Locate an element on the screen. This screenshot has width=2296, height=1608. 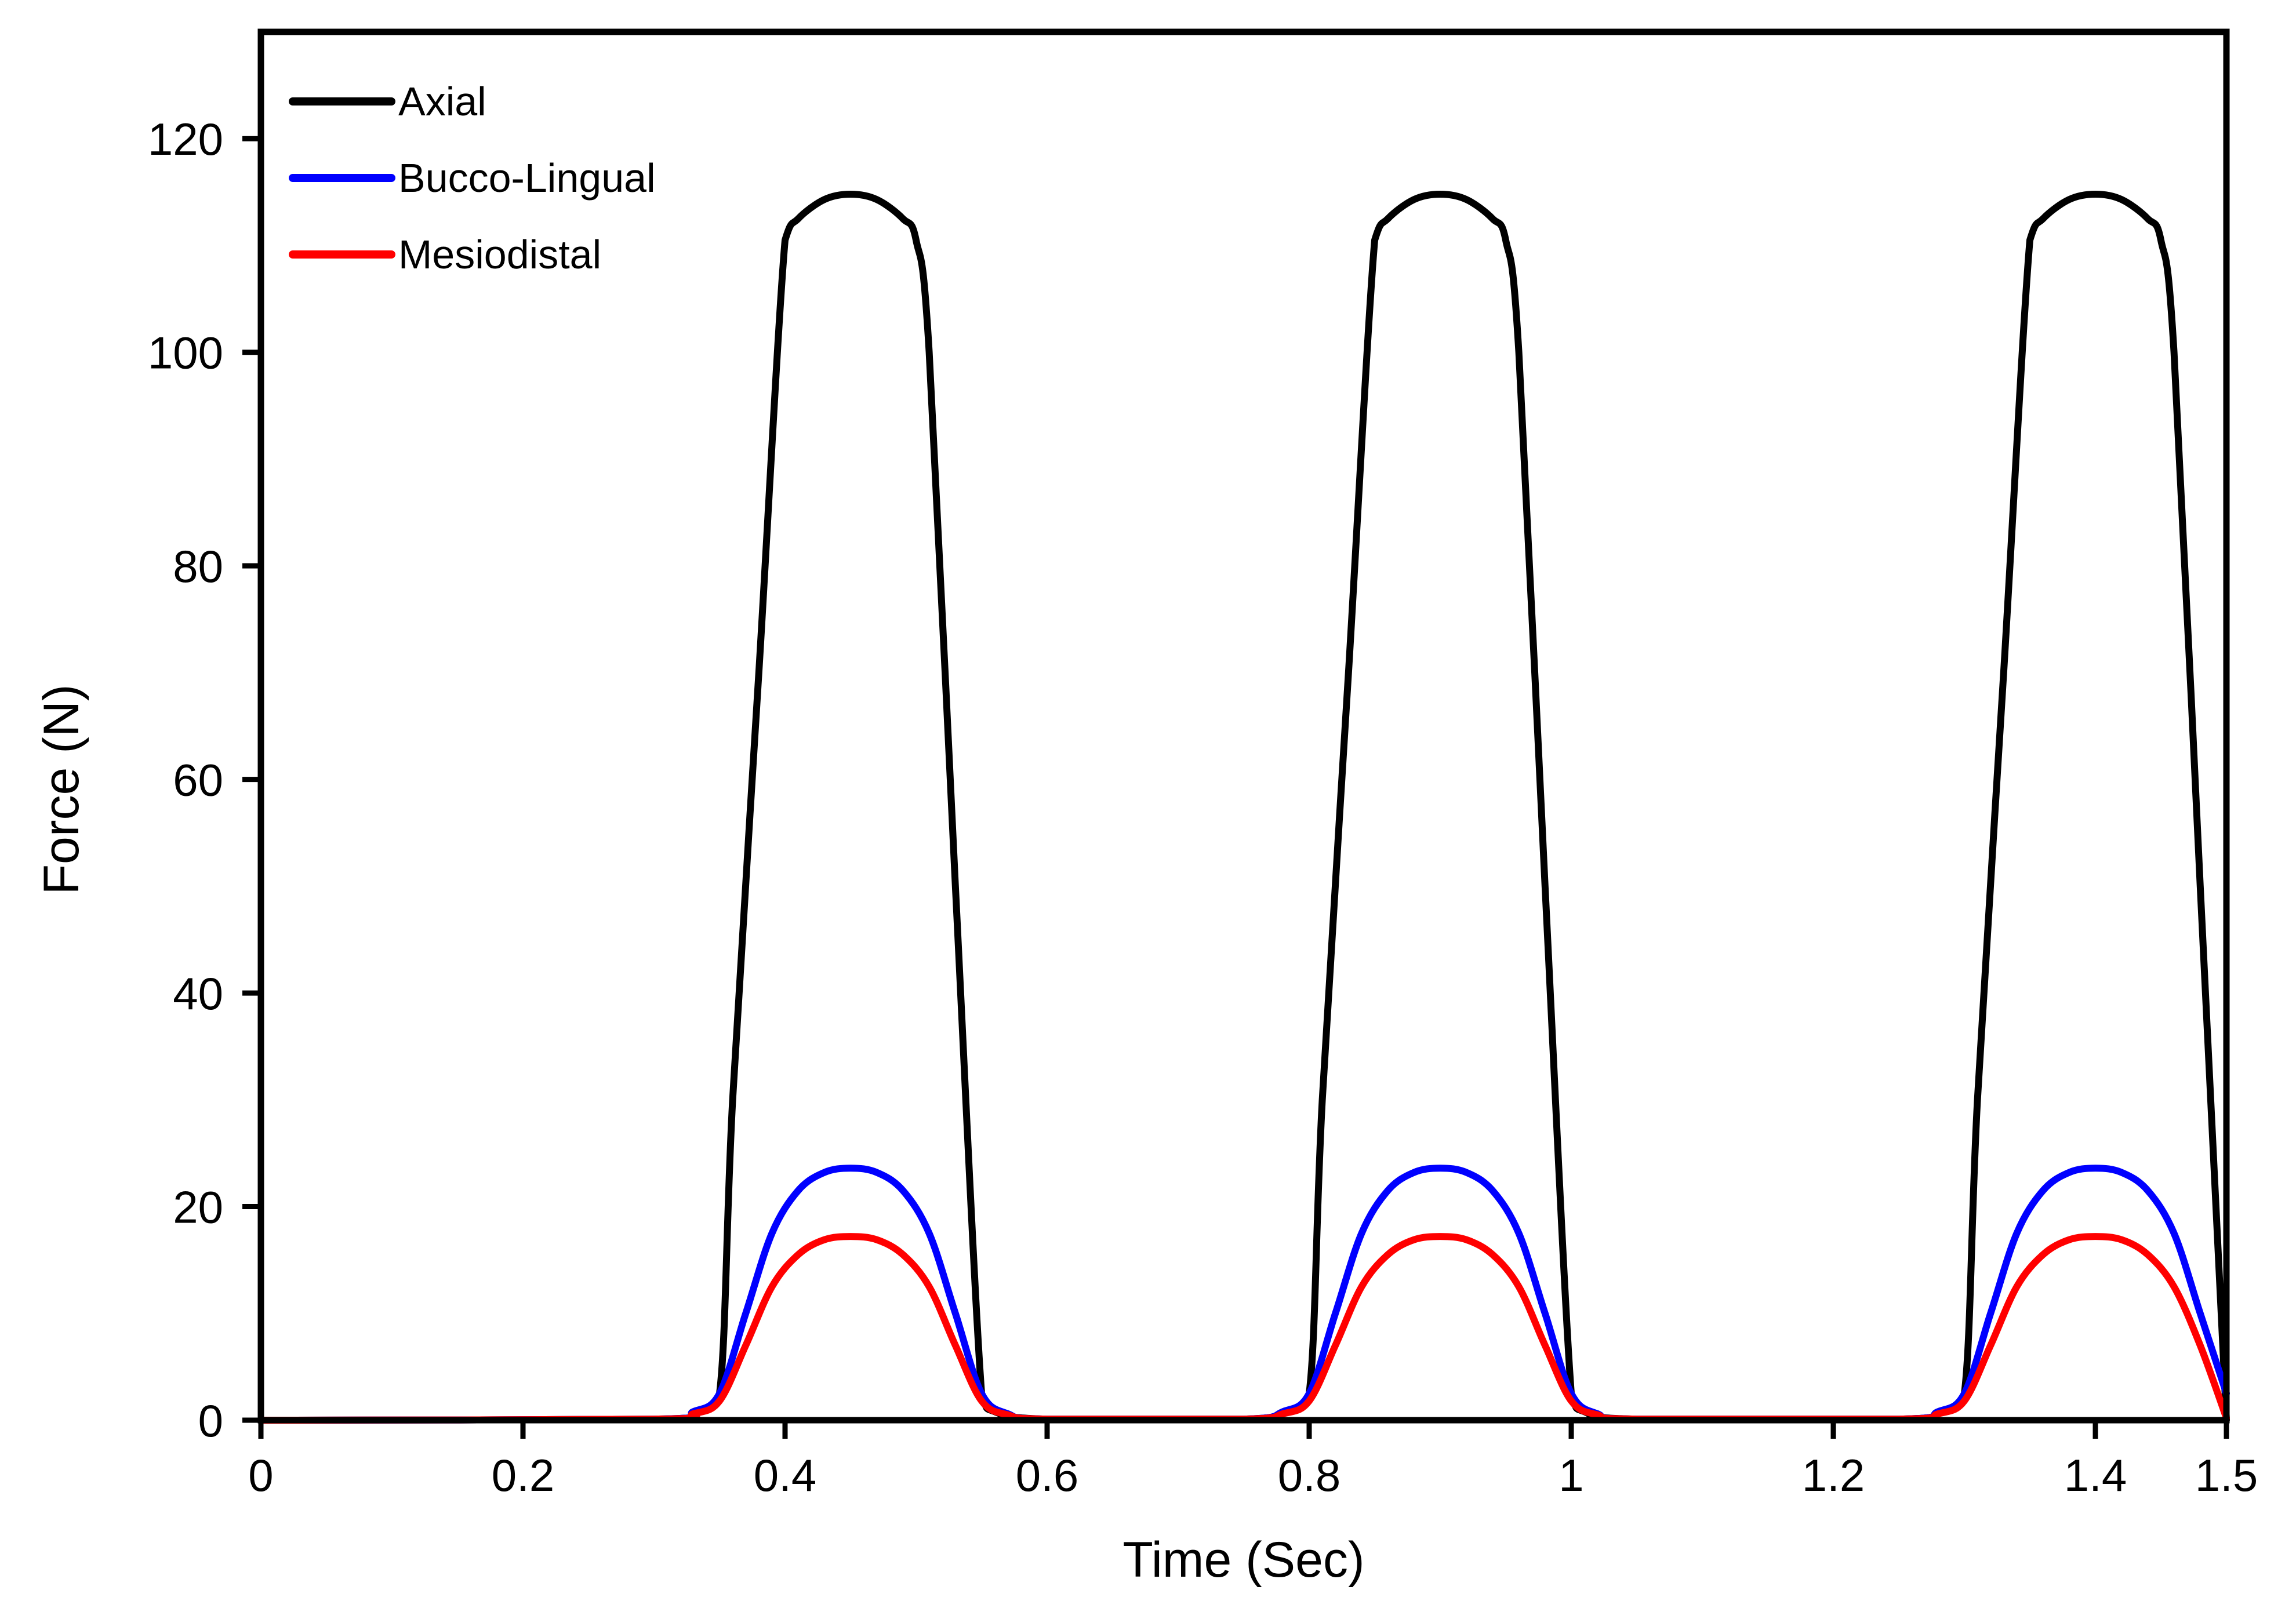
x-tick-label: 0 is located at coordinates (260, 1475).